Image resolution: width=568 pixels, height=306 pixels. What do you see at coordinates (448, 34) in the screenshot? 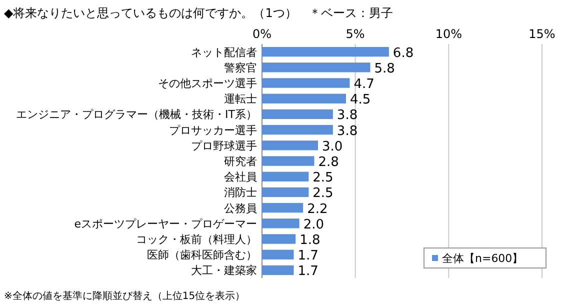
I see `x-tick-label: 10%` at bounding box center [448, 34].